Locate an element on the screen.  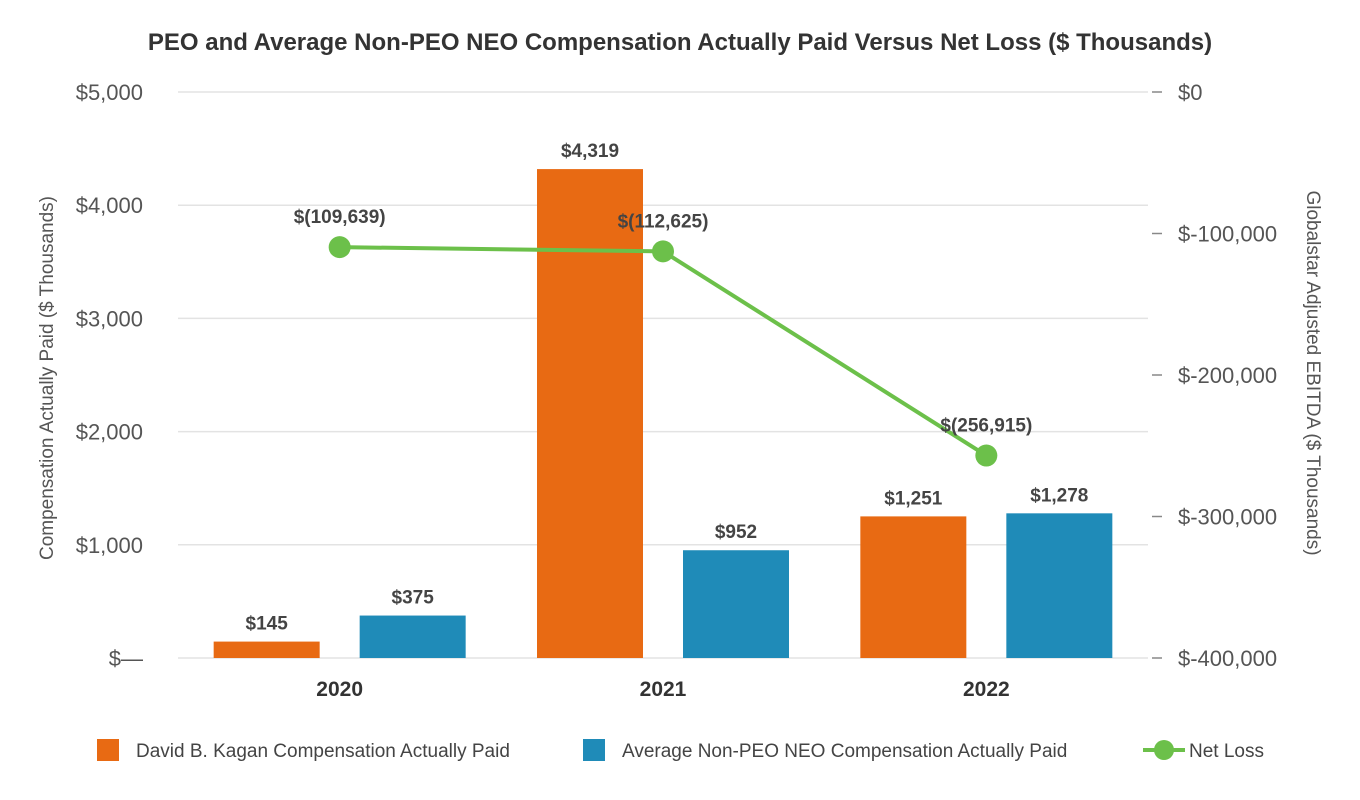
left-tick-label: $— is located at coordinates (126, 658).